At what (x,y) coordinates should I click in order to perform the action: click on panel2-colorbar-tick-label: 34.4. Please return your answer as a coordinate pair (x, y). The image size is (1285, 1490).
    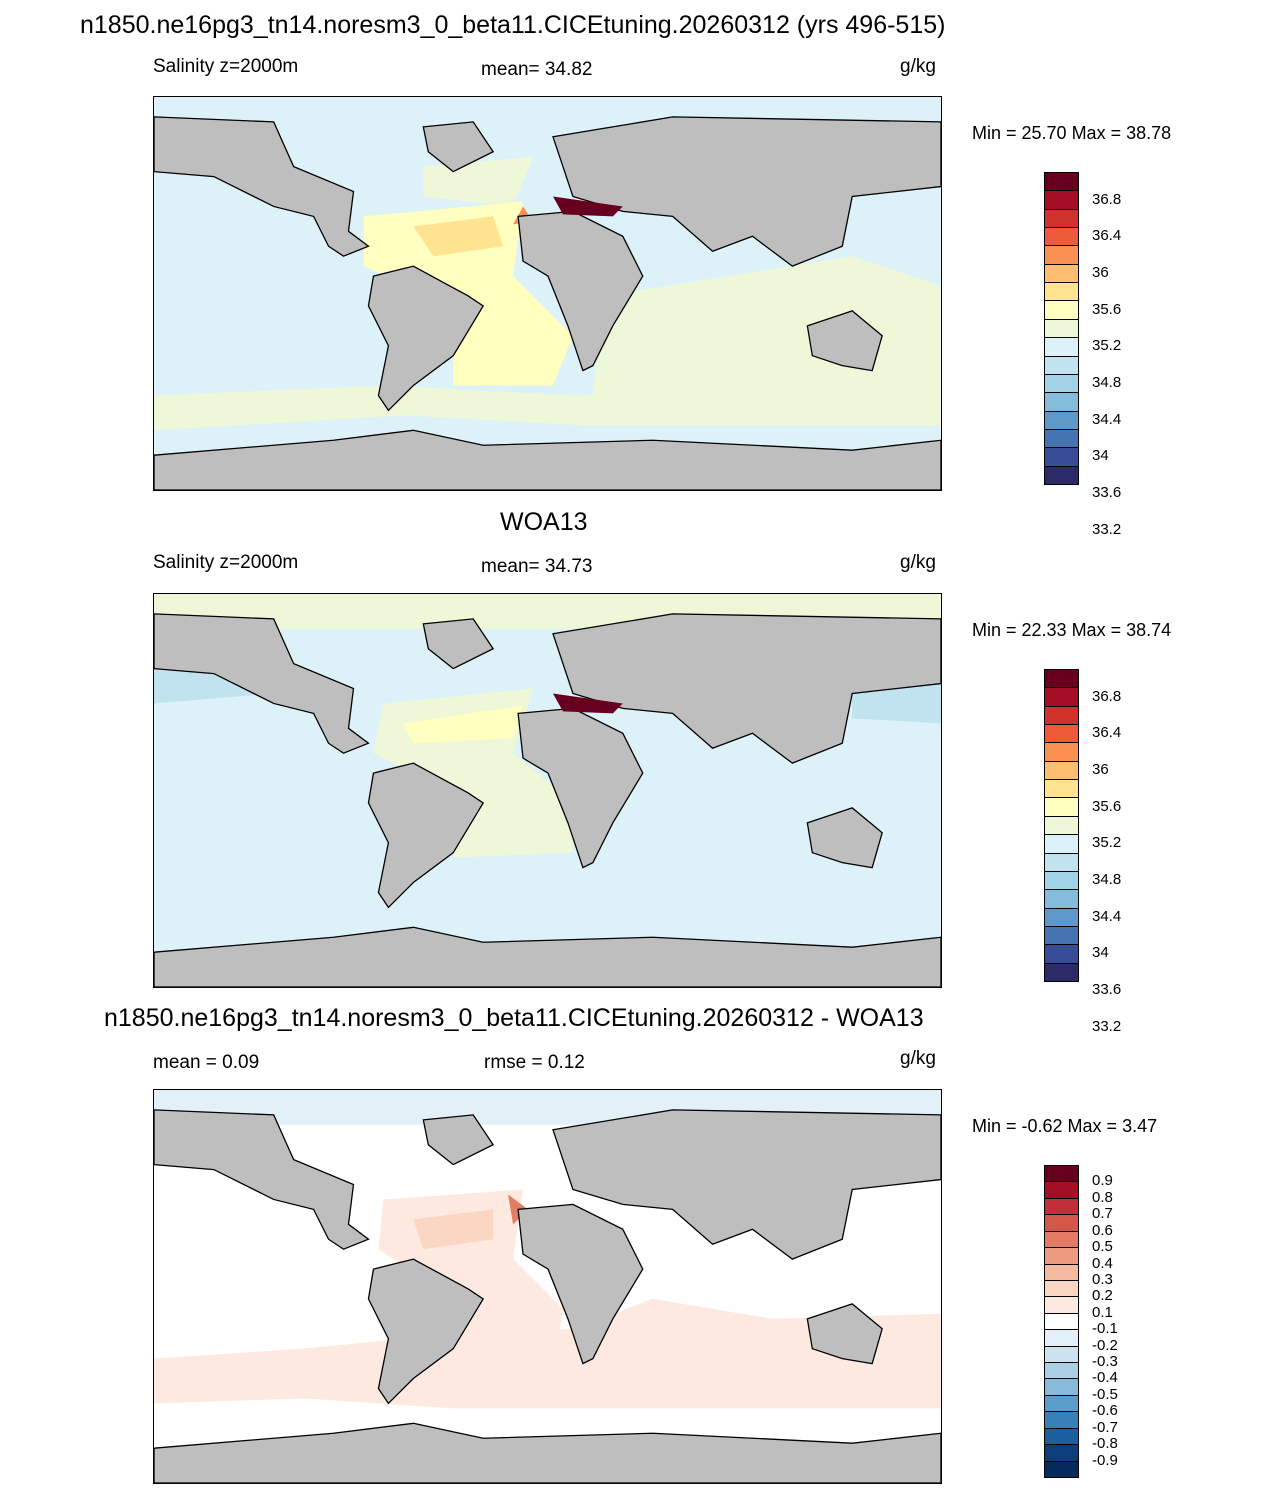
    Looking at the image, I should click on (1107, 916).